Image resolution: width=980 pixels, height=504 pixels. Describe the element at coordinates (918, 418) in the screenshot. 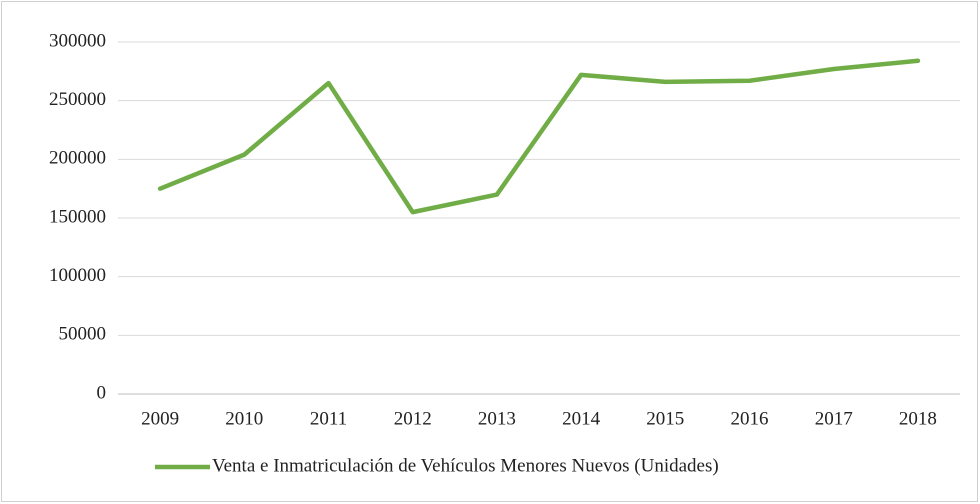

I see `x-tick-label: 2018` at that location.